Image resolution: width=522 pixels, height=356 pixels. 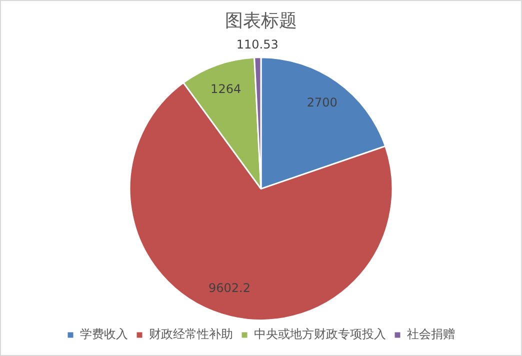 What do you see at coordinates (322, 102) in the screenshot?
I see `data-label: 2700` at bounding box center [322, 102].